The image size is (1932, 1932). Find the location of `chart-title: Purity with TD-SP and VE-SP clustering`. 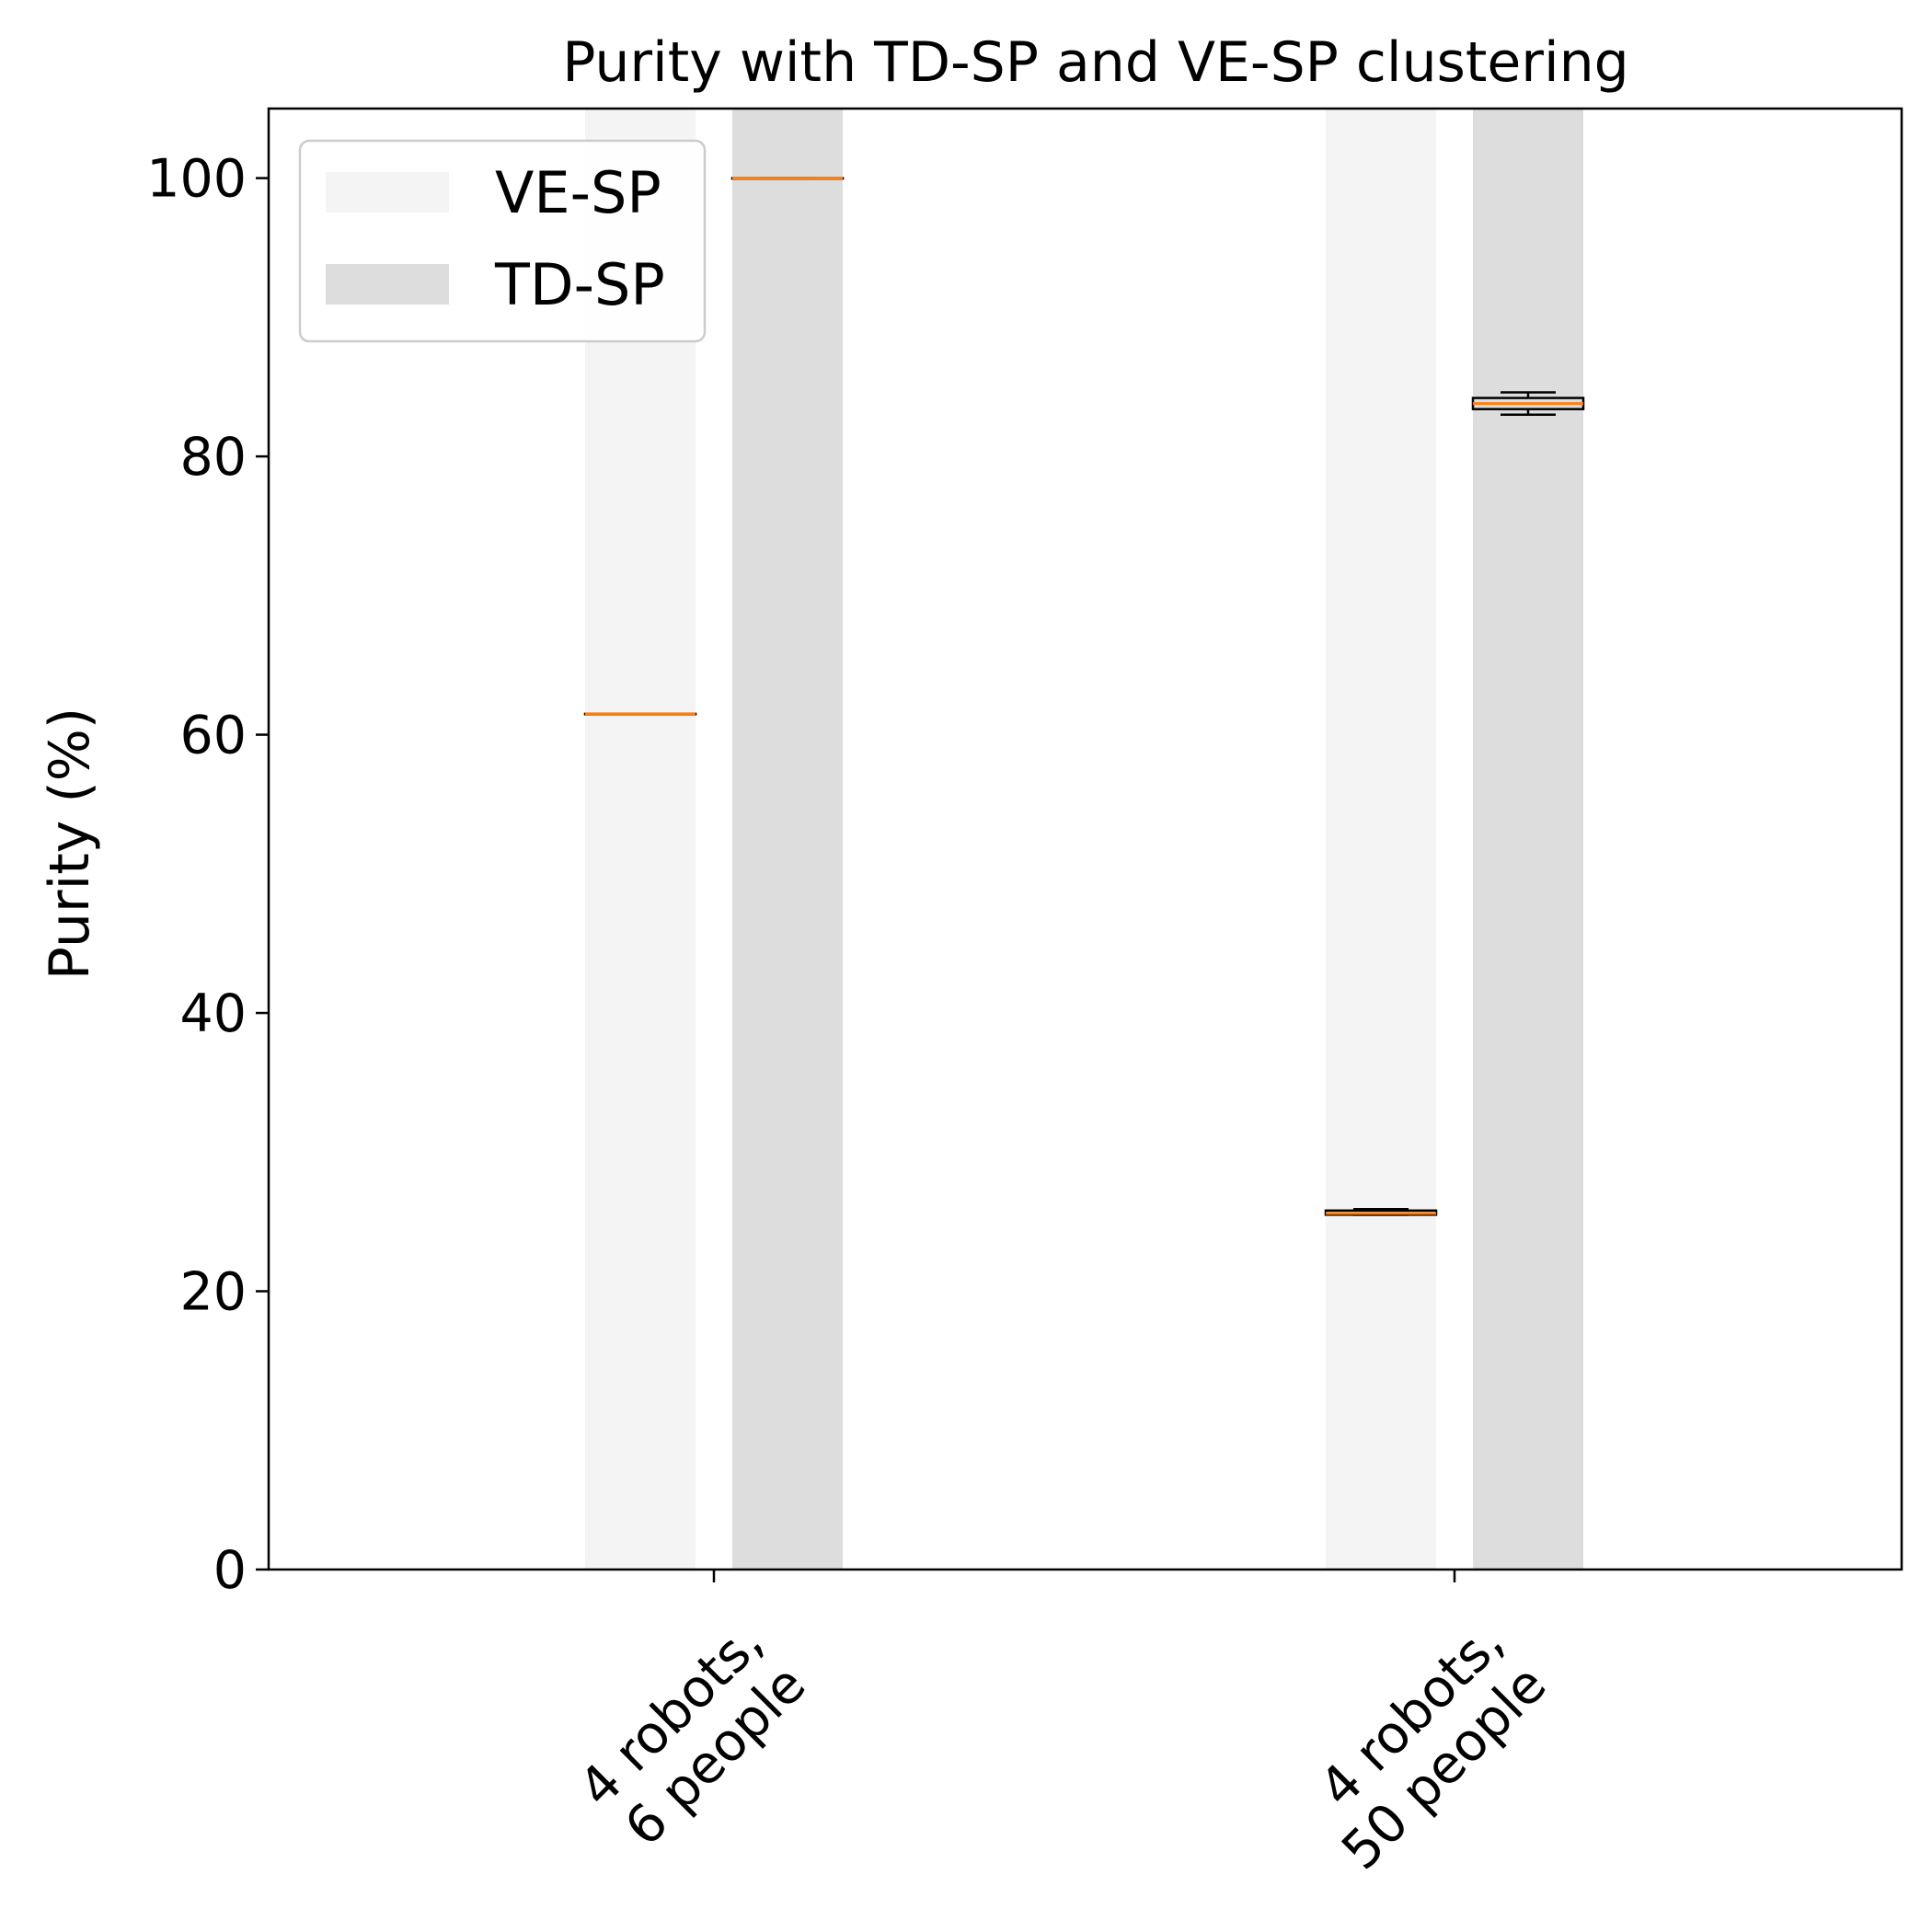

chart-title: Purity with TD-SP and VE-SP clustering is located at coordinates (1095, 62).